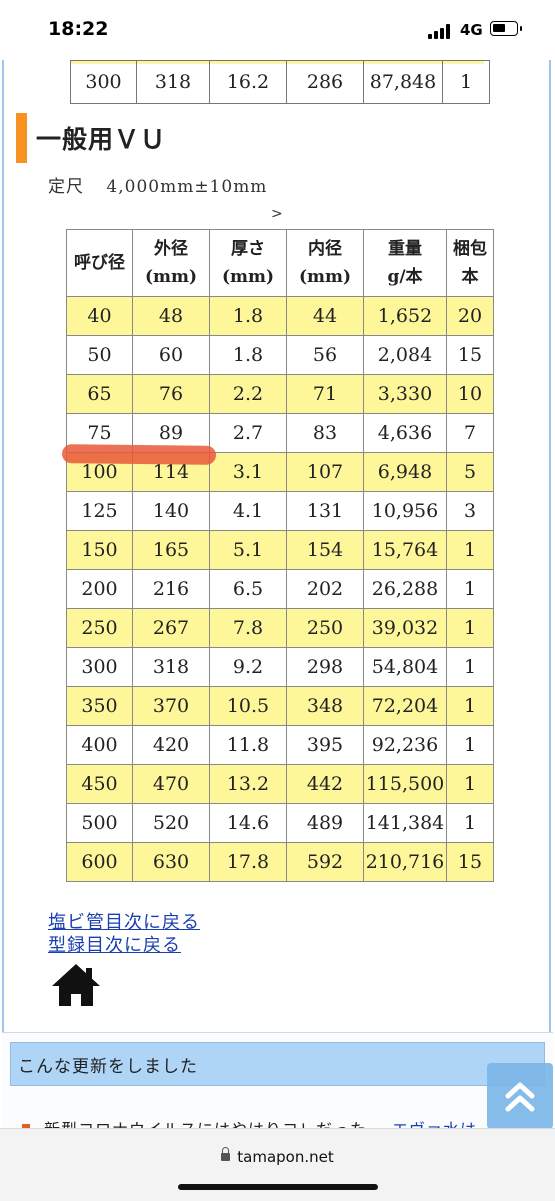 The image size is (555, 1201). Describe the element at coordinates (114, 945) in the screenshot. I see `back-to-catalog-index-link: 型録目次に戻る` at that location.